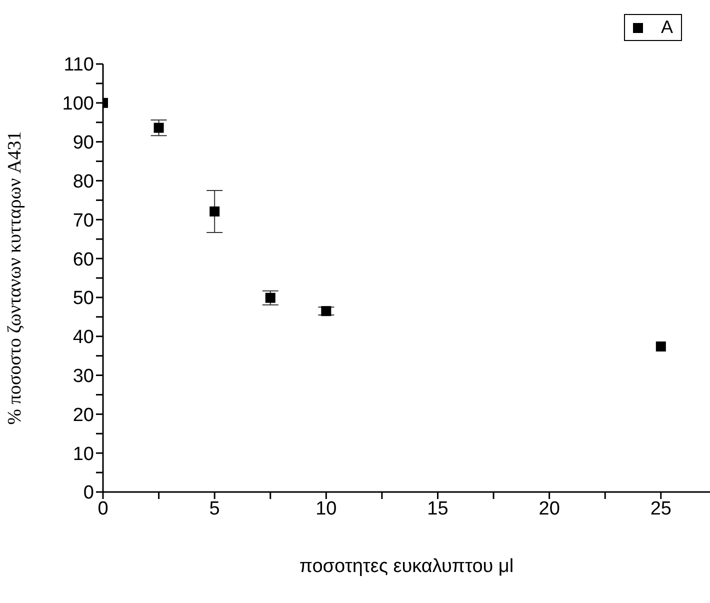 Image resolution: width=710 pixels, height=603 pixels. I want to click on y-tick-label: 110, so click(79, 65).